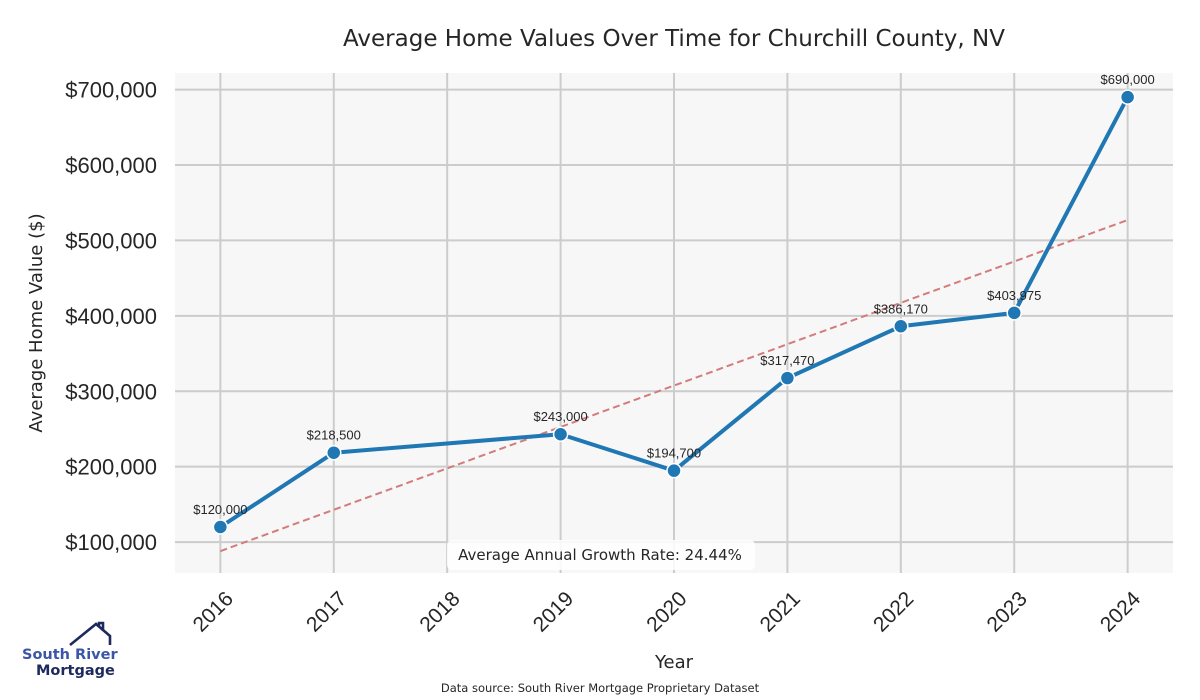 The image size is (1200, 700). Describe the element at coordinates (111, 467) in the screenshot. I see `y-tick-label: $200,000` at that location.